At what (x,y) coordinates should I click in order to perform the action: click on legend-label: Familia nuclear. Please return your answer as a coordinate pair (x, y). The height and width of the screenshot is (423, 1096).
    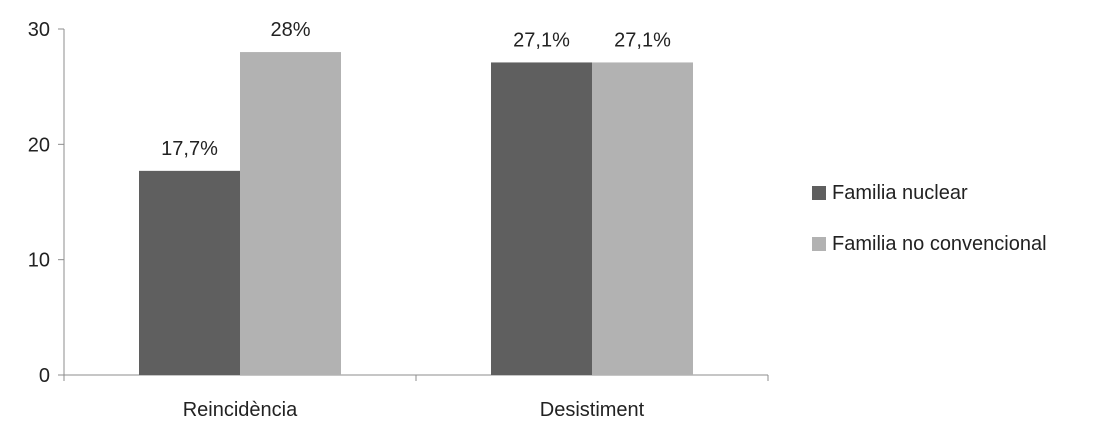
    Looking at the image, I should click on (900, 192).